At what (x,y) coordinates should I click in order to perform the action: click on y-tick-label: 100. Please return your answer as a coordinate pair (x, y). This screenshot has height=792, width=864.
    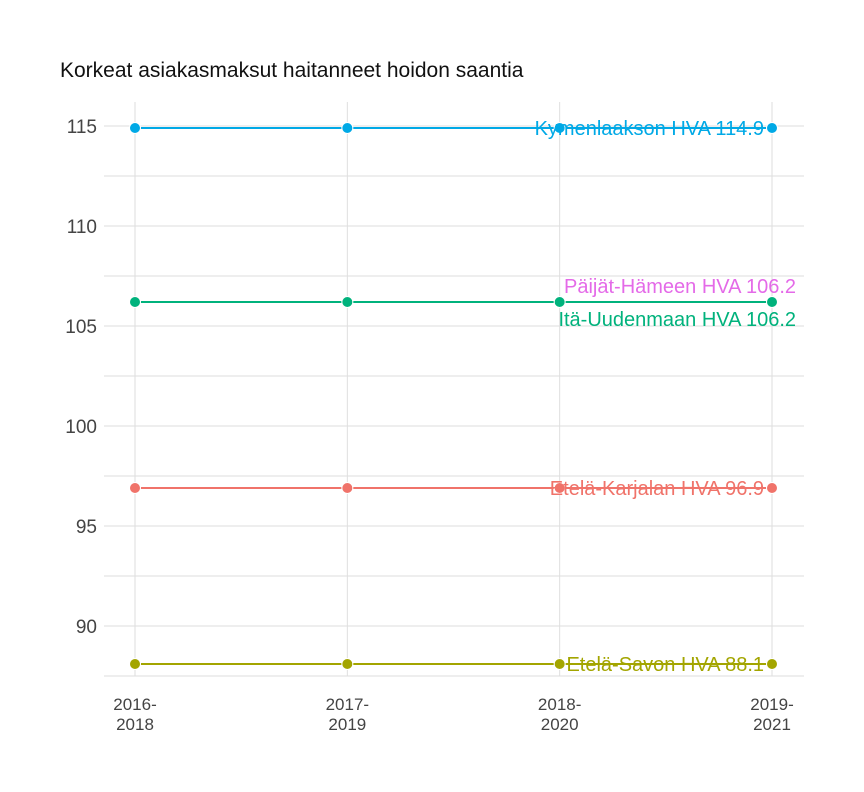
    Looking at the image, I should click on (81, 427).